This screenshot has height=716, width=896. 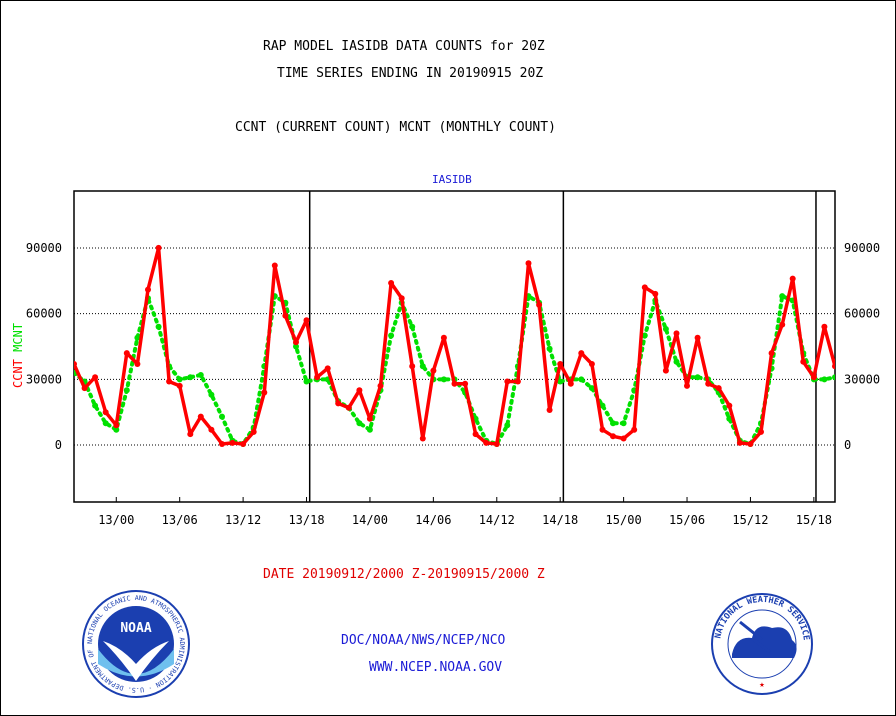 I want to click on x-tick-label: 13/06, so click(x=180, y=520).